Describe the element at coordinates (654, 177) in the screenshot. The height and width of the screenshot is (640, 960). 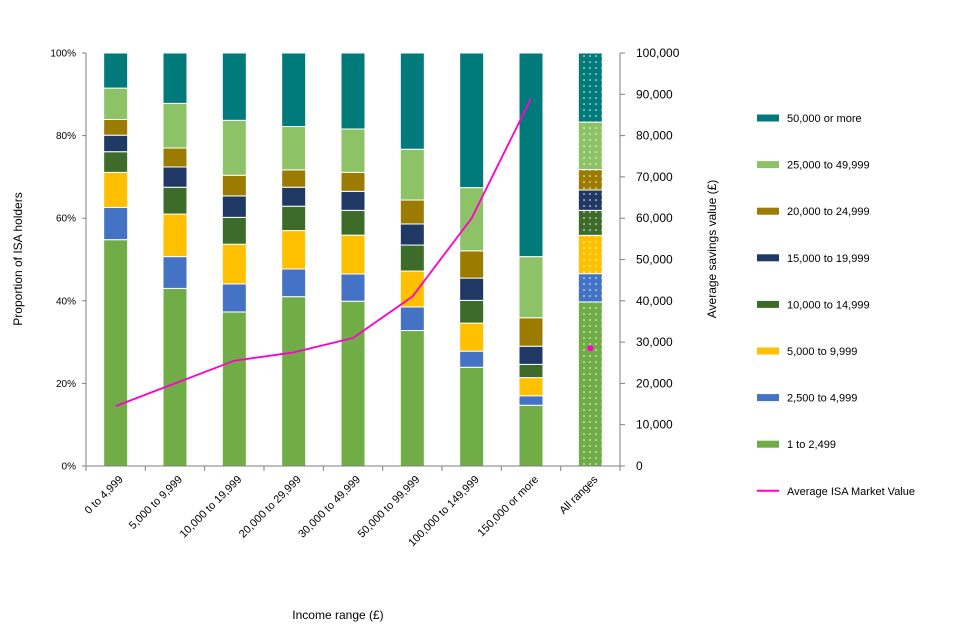
I see `y2-tick-label: 70,000` at that location.